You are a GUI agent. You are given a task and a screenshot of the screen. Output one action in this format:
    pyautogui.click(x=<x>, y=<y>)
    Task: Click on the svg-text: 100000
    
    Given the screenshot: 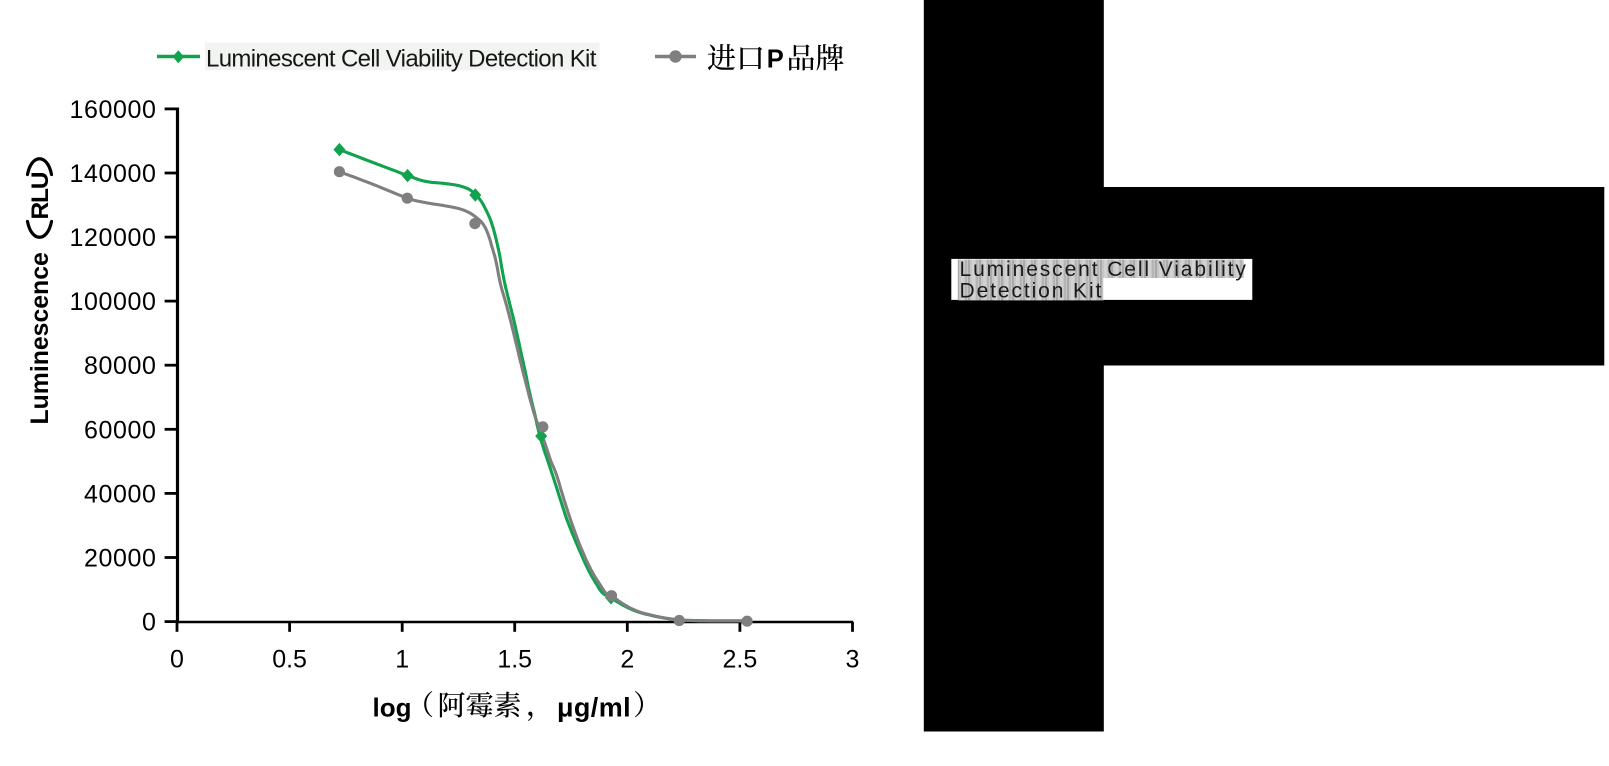 What is the action you would take?
    pyautogui.click(x=112, y=302)
    